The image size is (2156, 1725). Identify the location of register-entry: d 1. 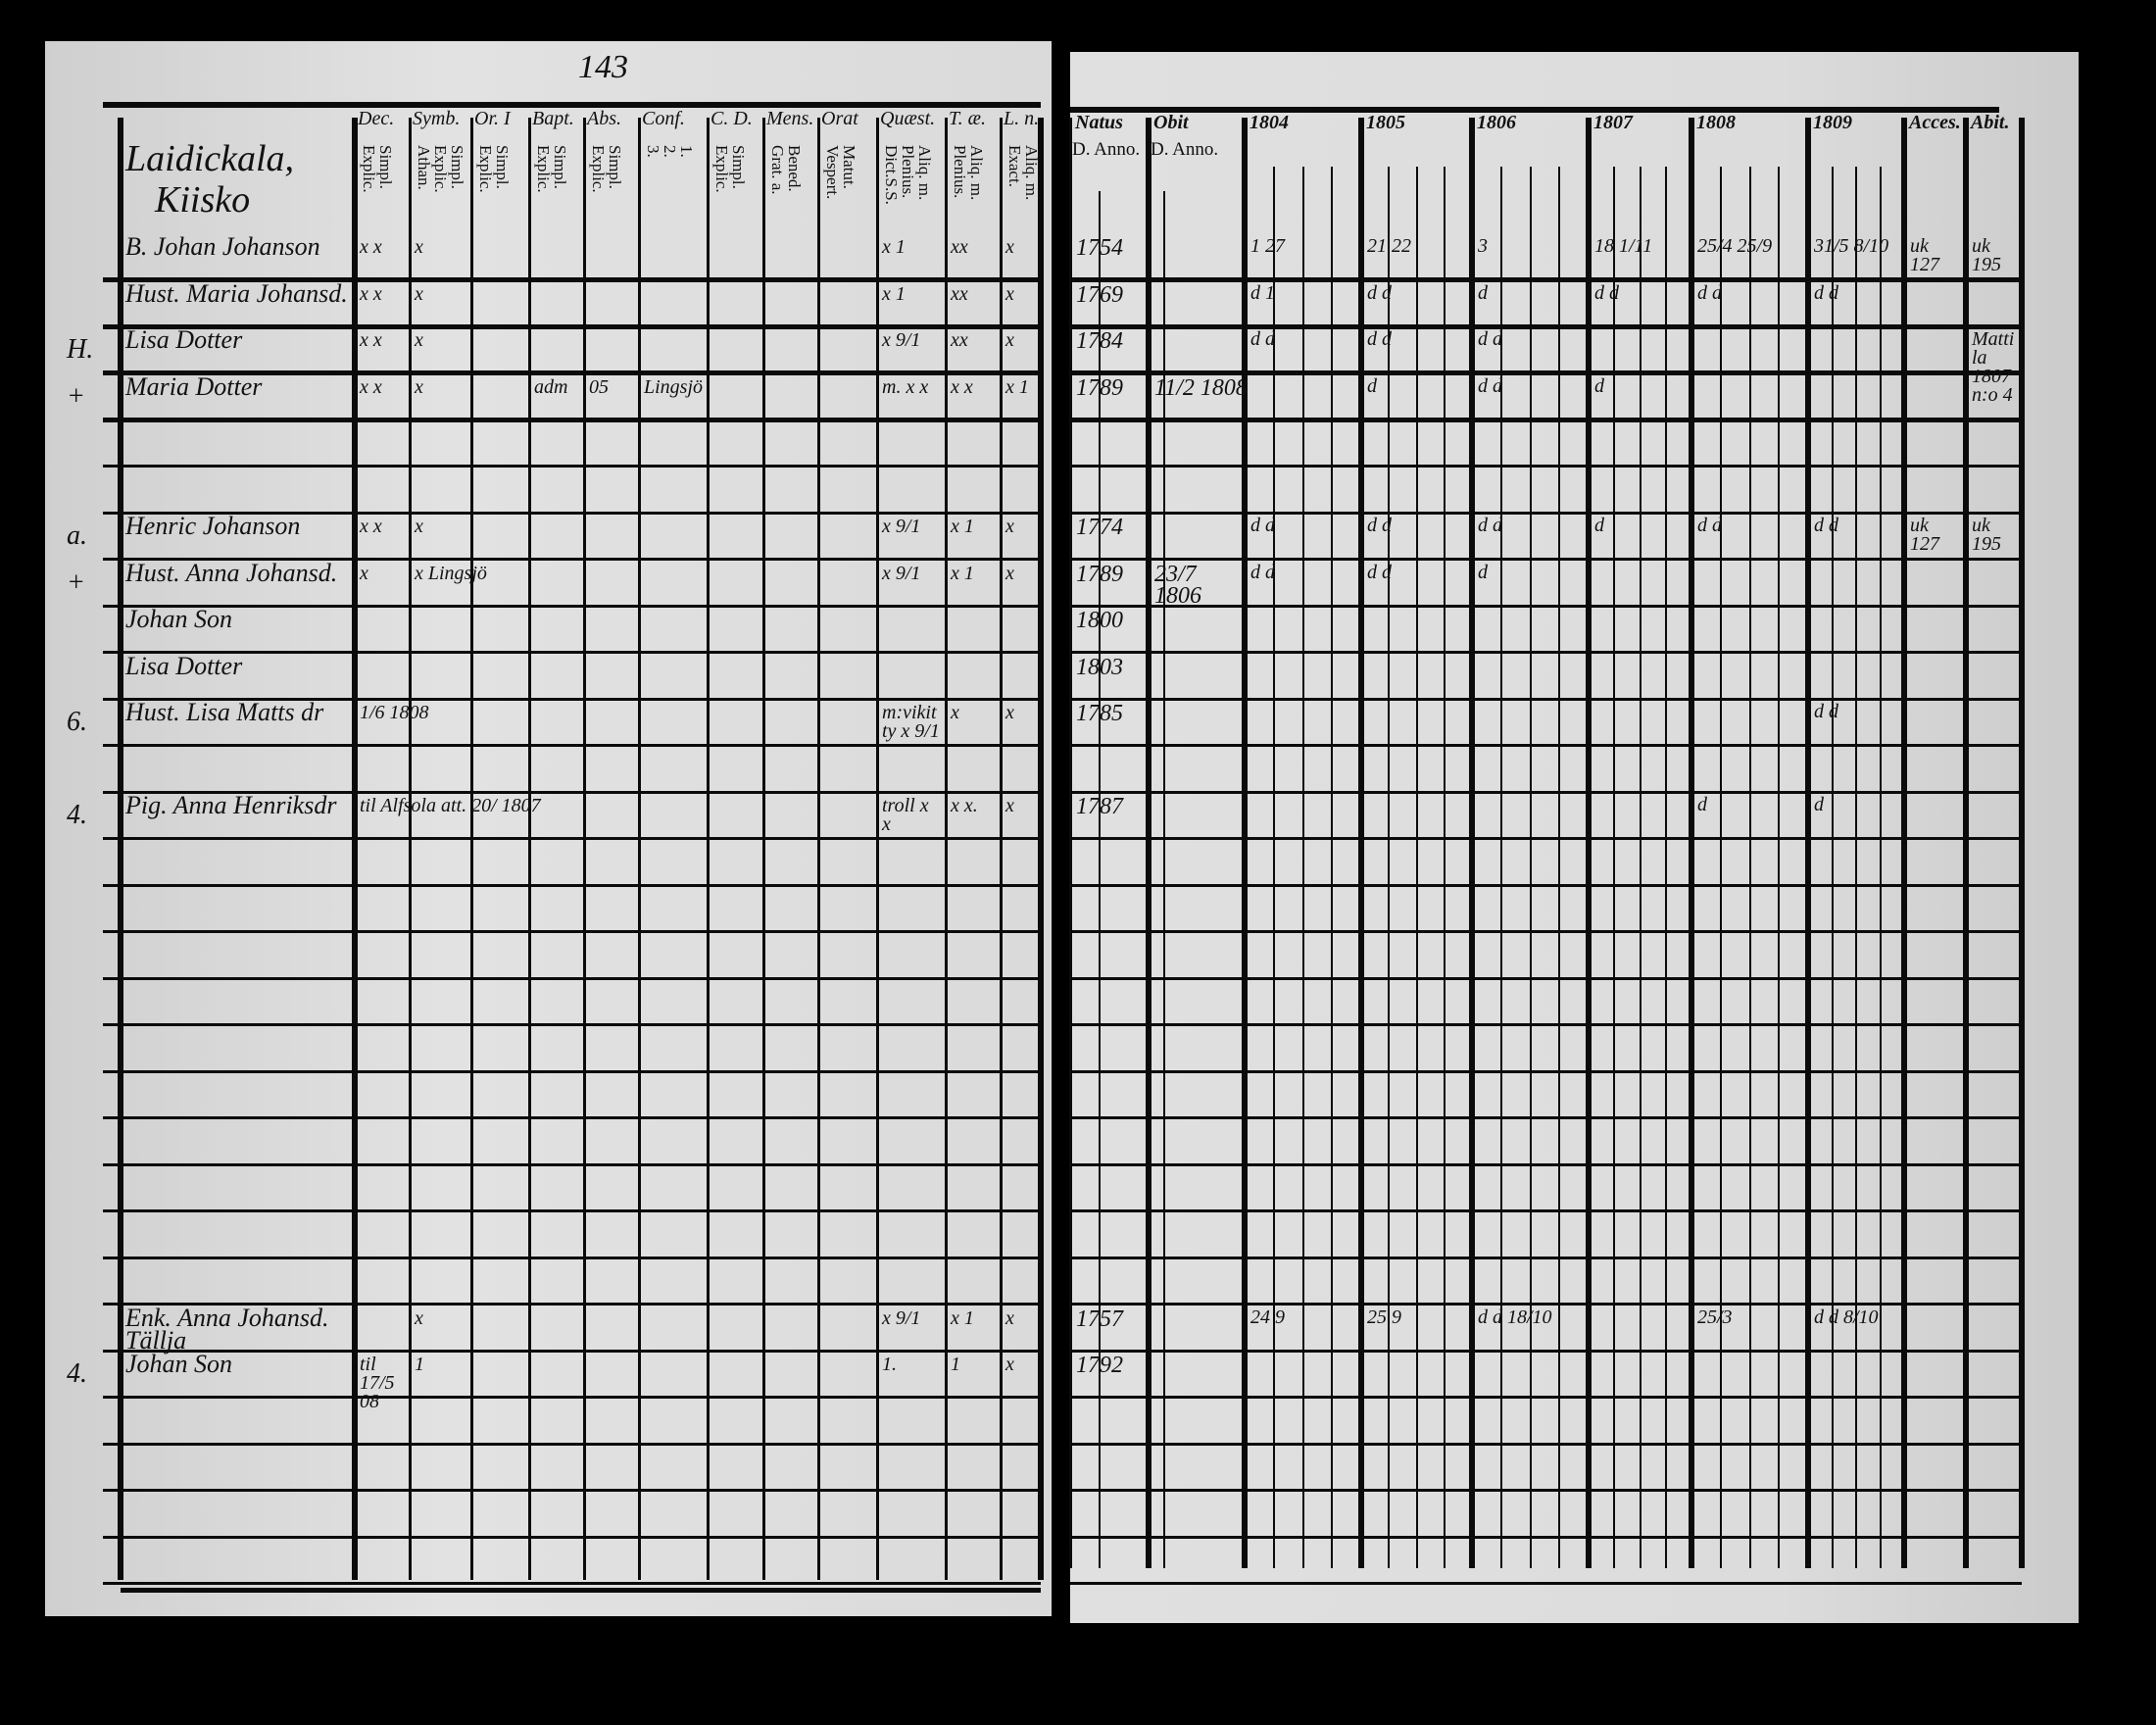
(1262, 292).